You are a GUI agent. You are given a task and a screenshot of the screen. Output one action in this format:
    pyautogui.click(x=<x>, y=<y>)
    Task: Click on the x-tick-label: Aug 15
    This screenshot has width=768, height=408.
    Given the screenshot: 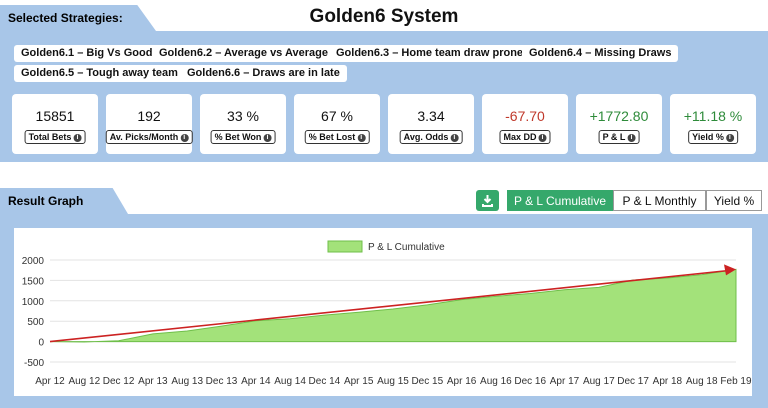 What is the action you would take?
    pyautogui.click(x=393, y=381)
    